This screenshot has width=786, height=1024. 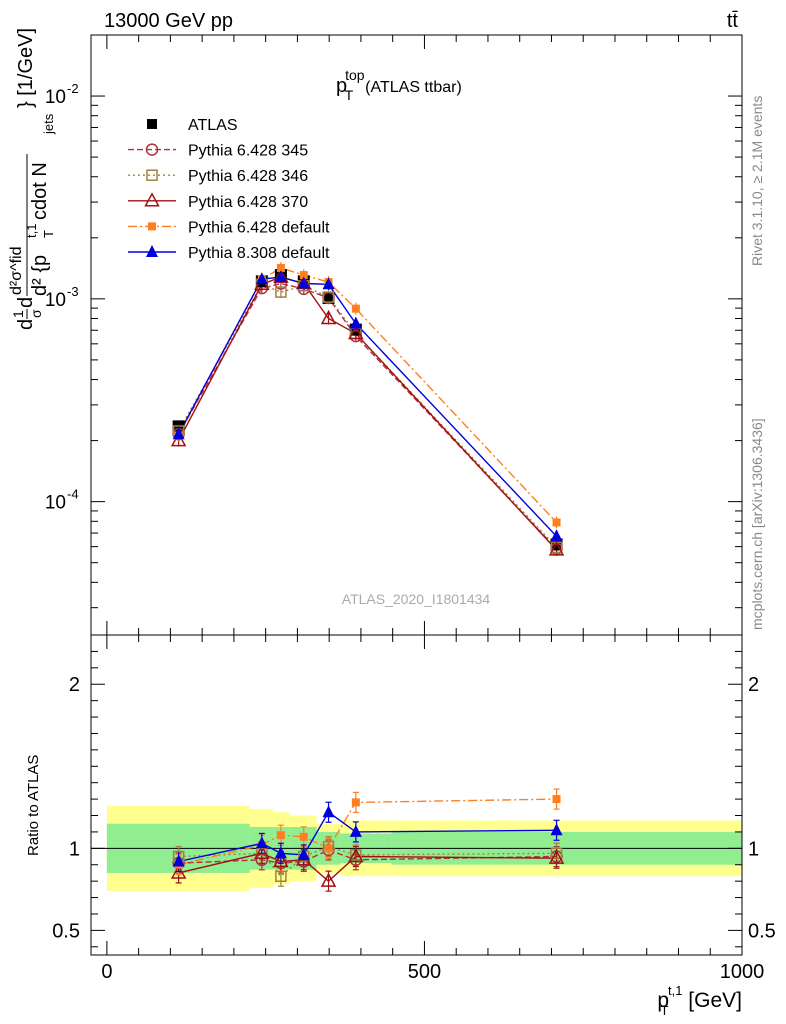 What do you see at coordinates (152, 251) in the screenshot?
I see `legend-marker-py8_default` at bounding box center [152, 251].